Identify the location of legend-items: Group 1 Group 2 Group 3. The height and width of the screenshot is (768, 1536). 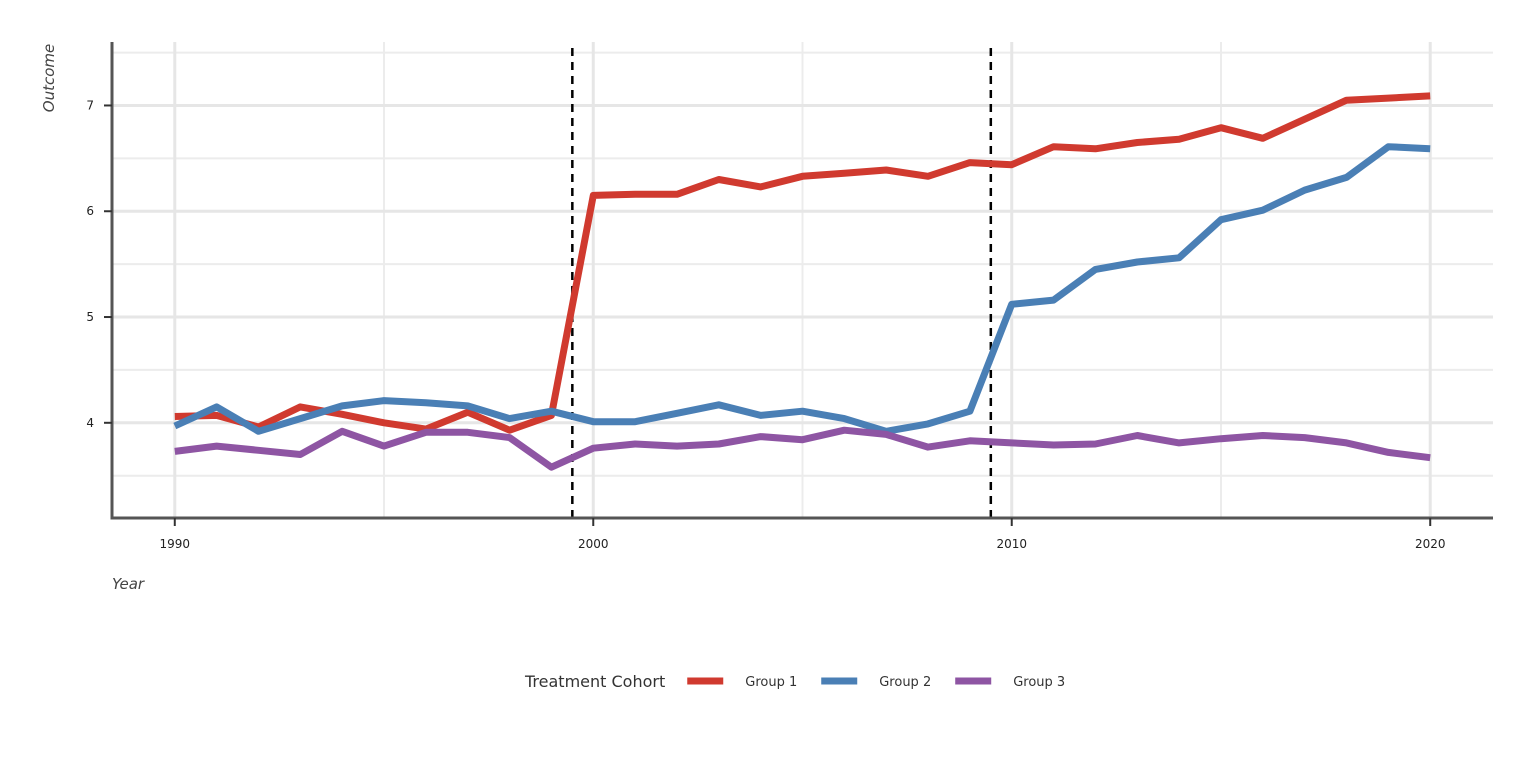
(876, 682).